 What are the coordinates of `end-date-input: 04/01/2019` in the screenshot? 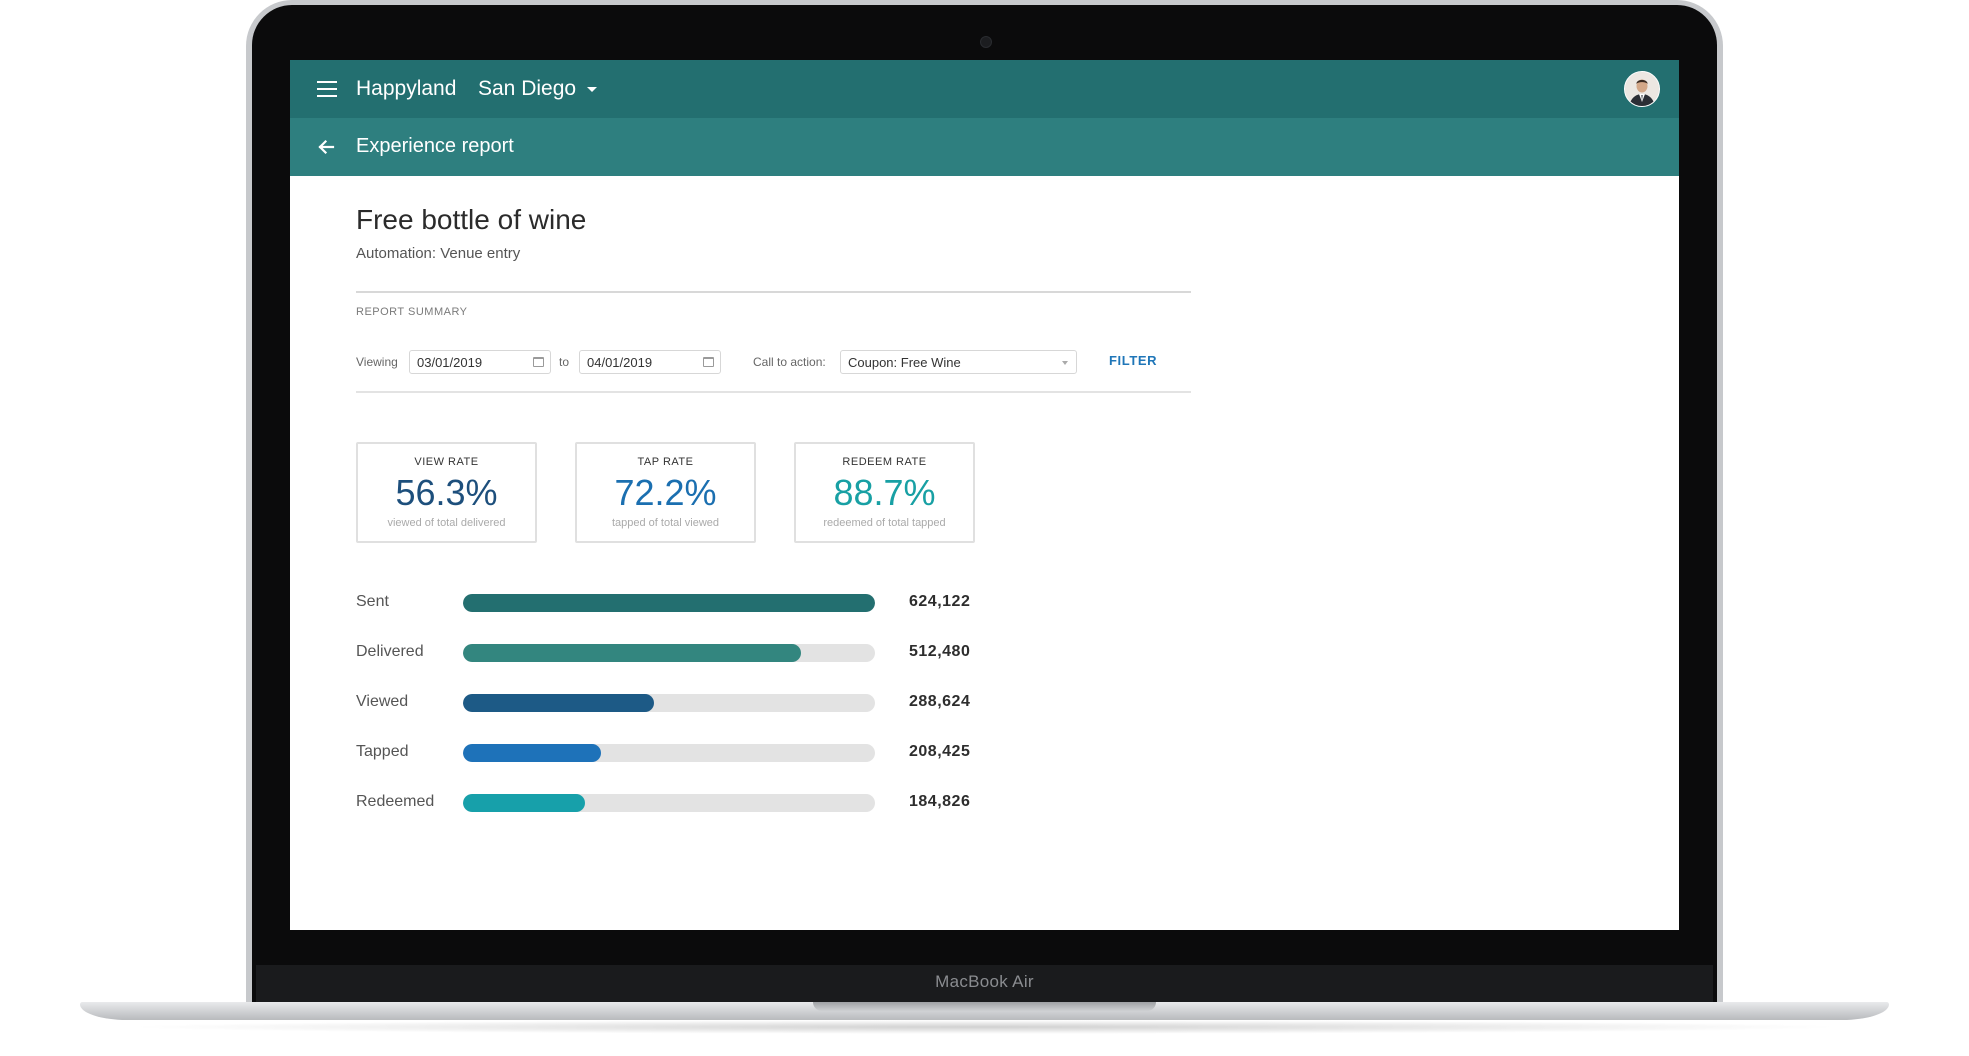 It's located at (650, 362).